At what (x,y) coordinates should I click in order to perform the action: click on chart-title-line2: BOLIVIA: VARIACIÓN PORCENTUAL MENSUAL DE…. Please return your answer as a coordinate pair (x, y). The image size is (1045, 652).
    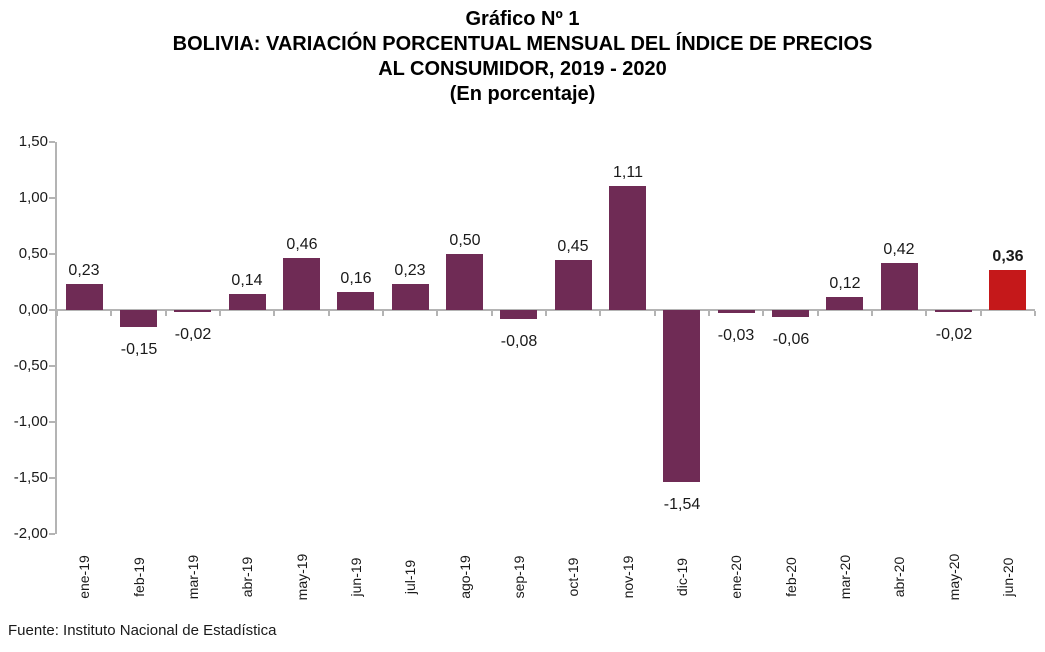
    Looking at the image, I should click on (522, 44).